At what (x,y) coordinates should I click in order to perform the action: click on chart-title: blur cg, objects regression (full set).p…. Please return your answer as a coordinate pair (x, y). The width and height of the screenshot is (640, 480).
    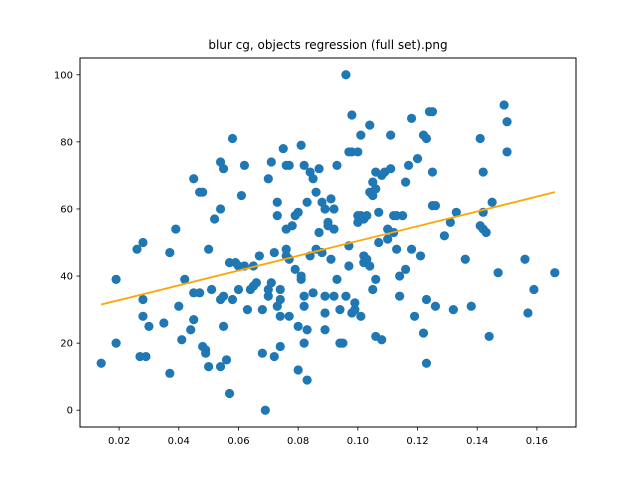
    Looking at the image, I should click on (327, 45).